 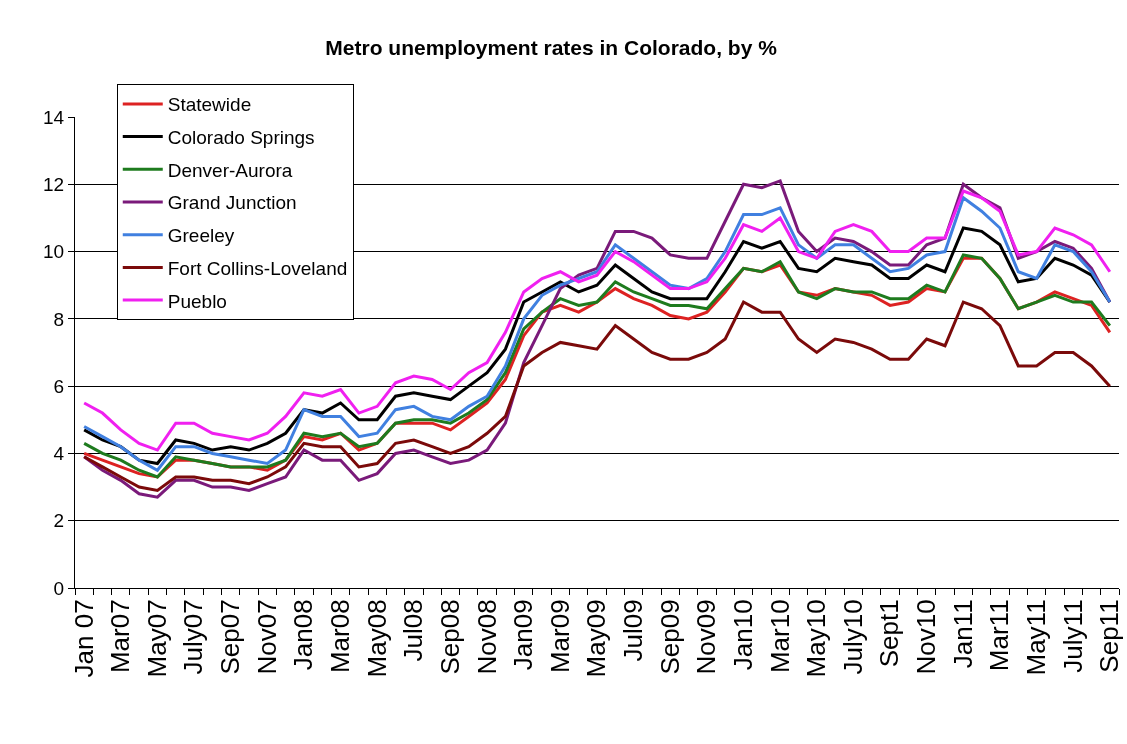 I want to click on x-tick-label: Mar08, so click(x=340, y=636).